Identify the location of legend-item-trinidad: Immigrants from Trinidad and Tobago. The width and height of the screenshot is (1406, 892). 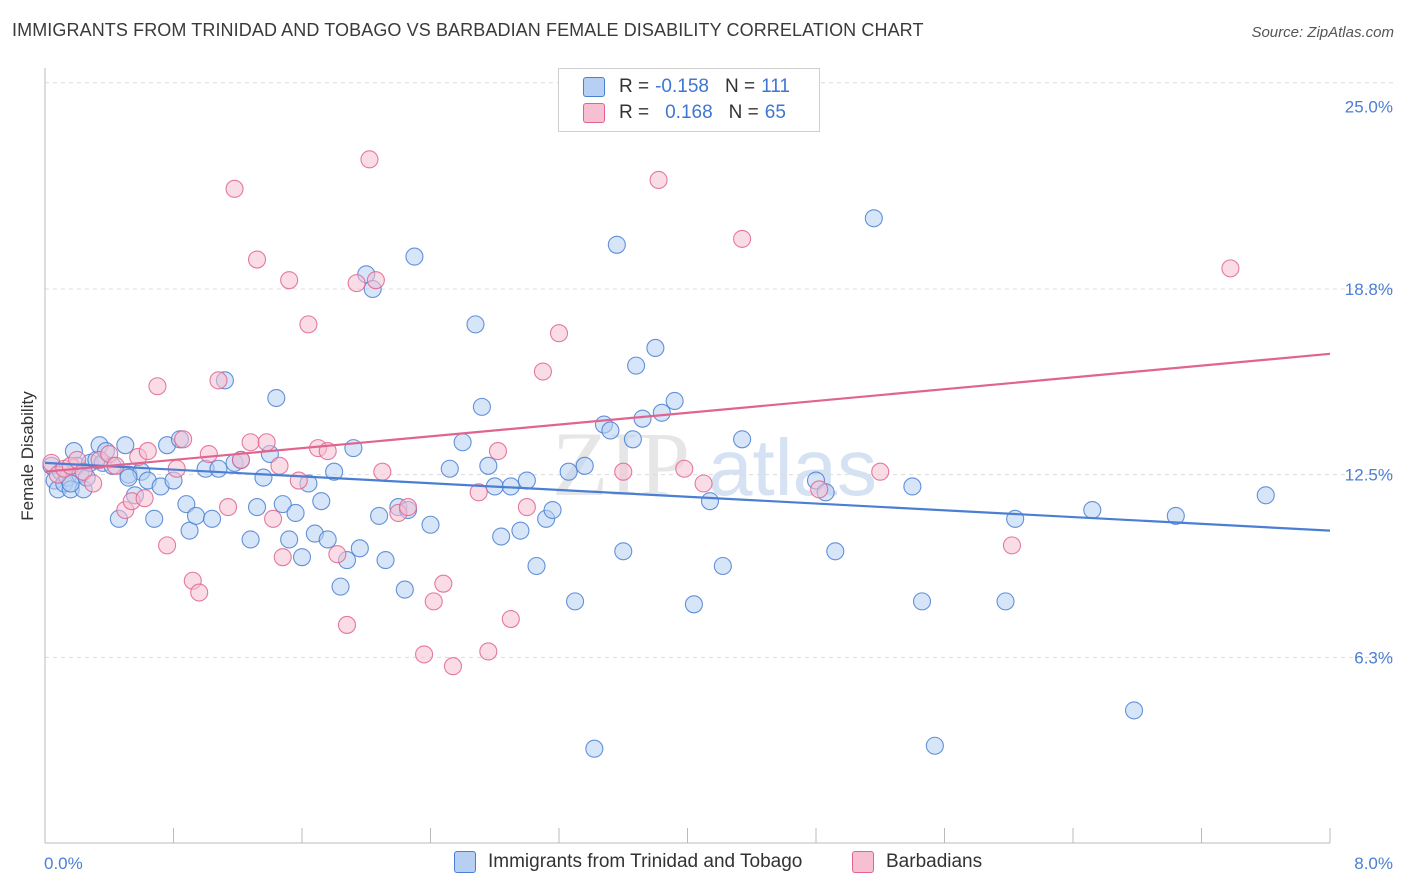
(628, 862).